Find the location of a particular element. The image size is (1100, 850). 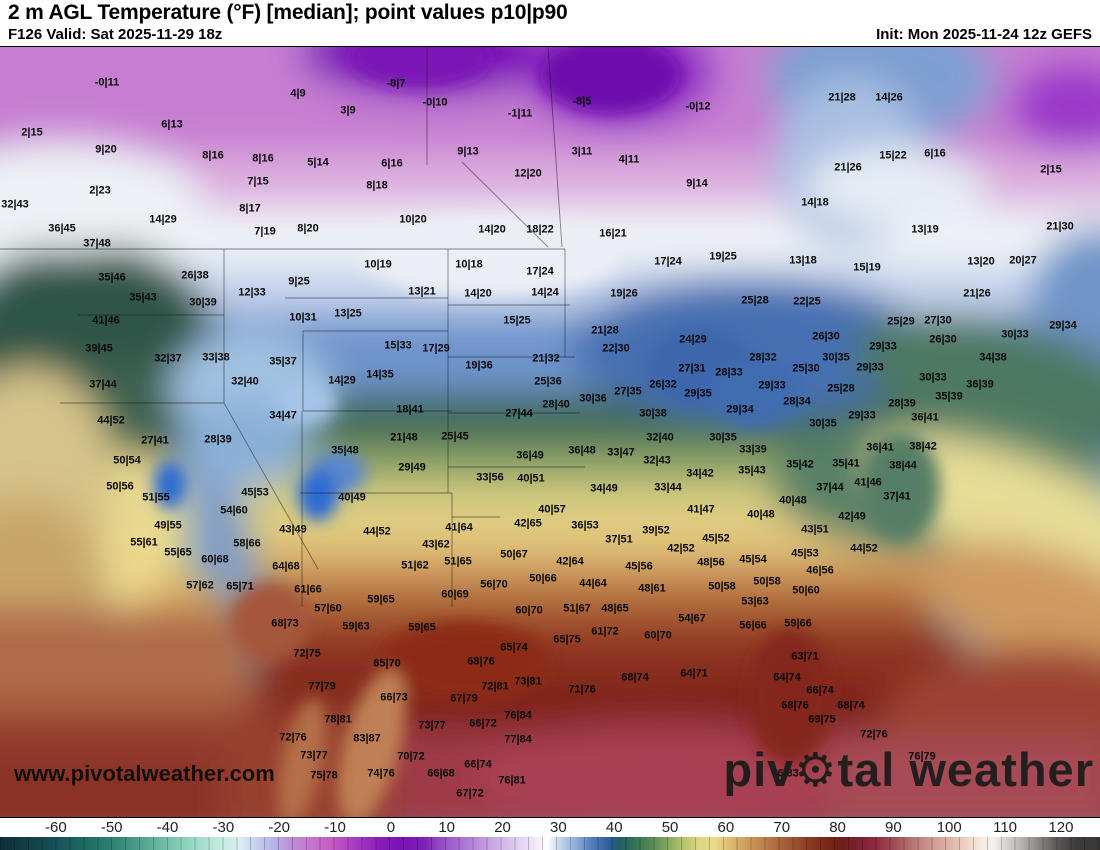

point-value: 51|67 is located at coordinates (577, 608).